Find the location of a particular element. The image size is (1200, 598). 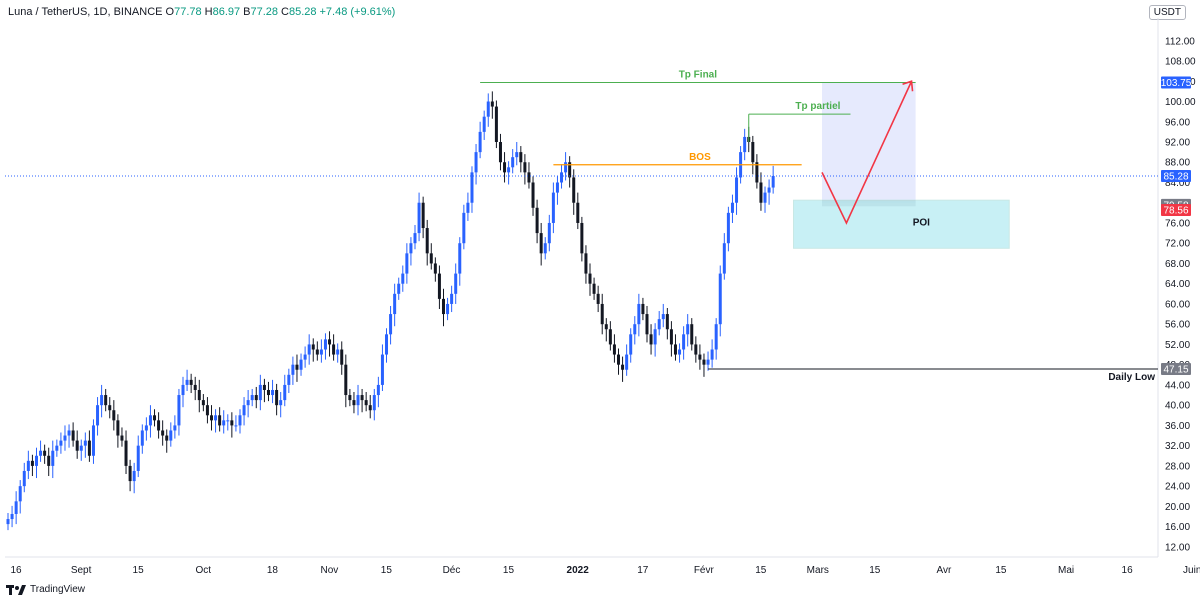

y-tick-label: 92.00 is located at coordinates (1177, 142).